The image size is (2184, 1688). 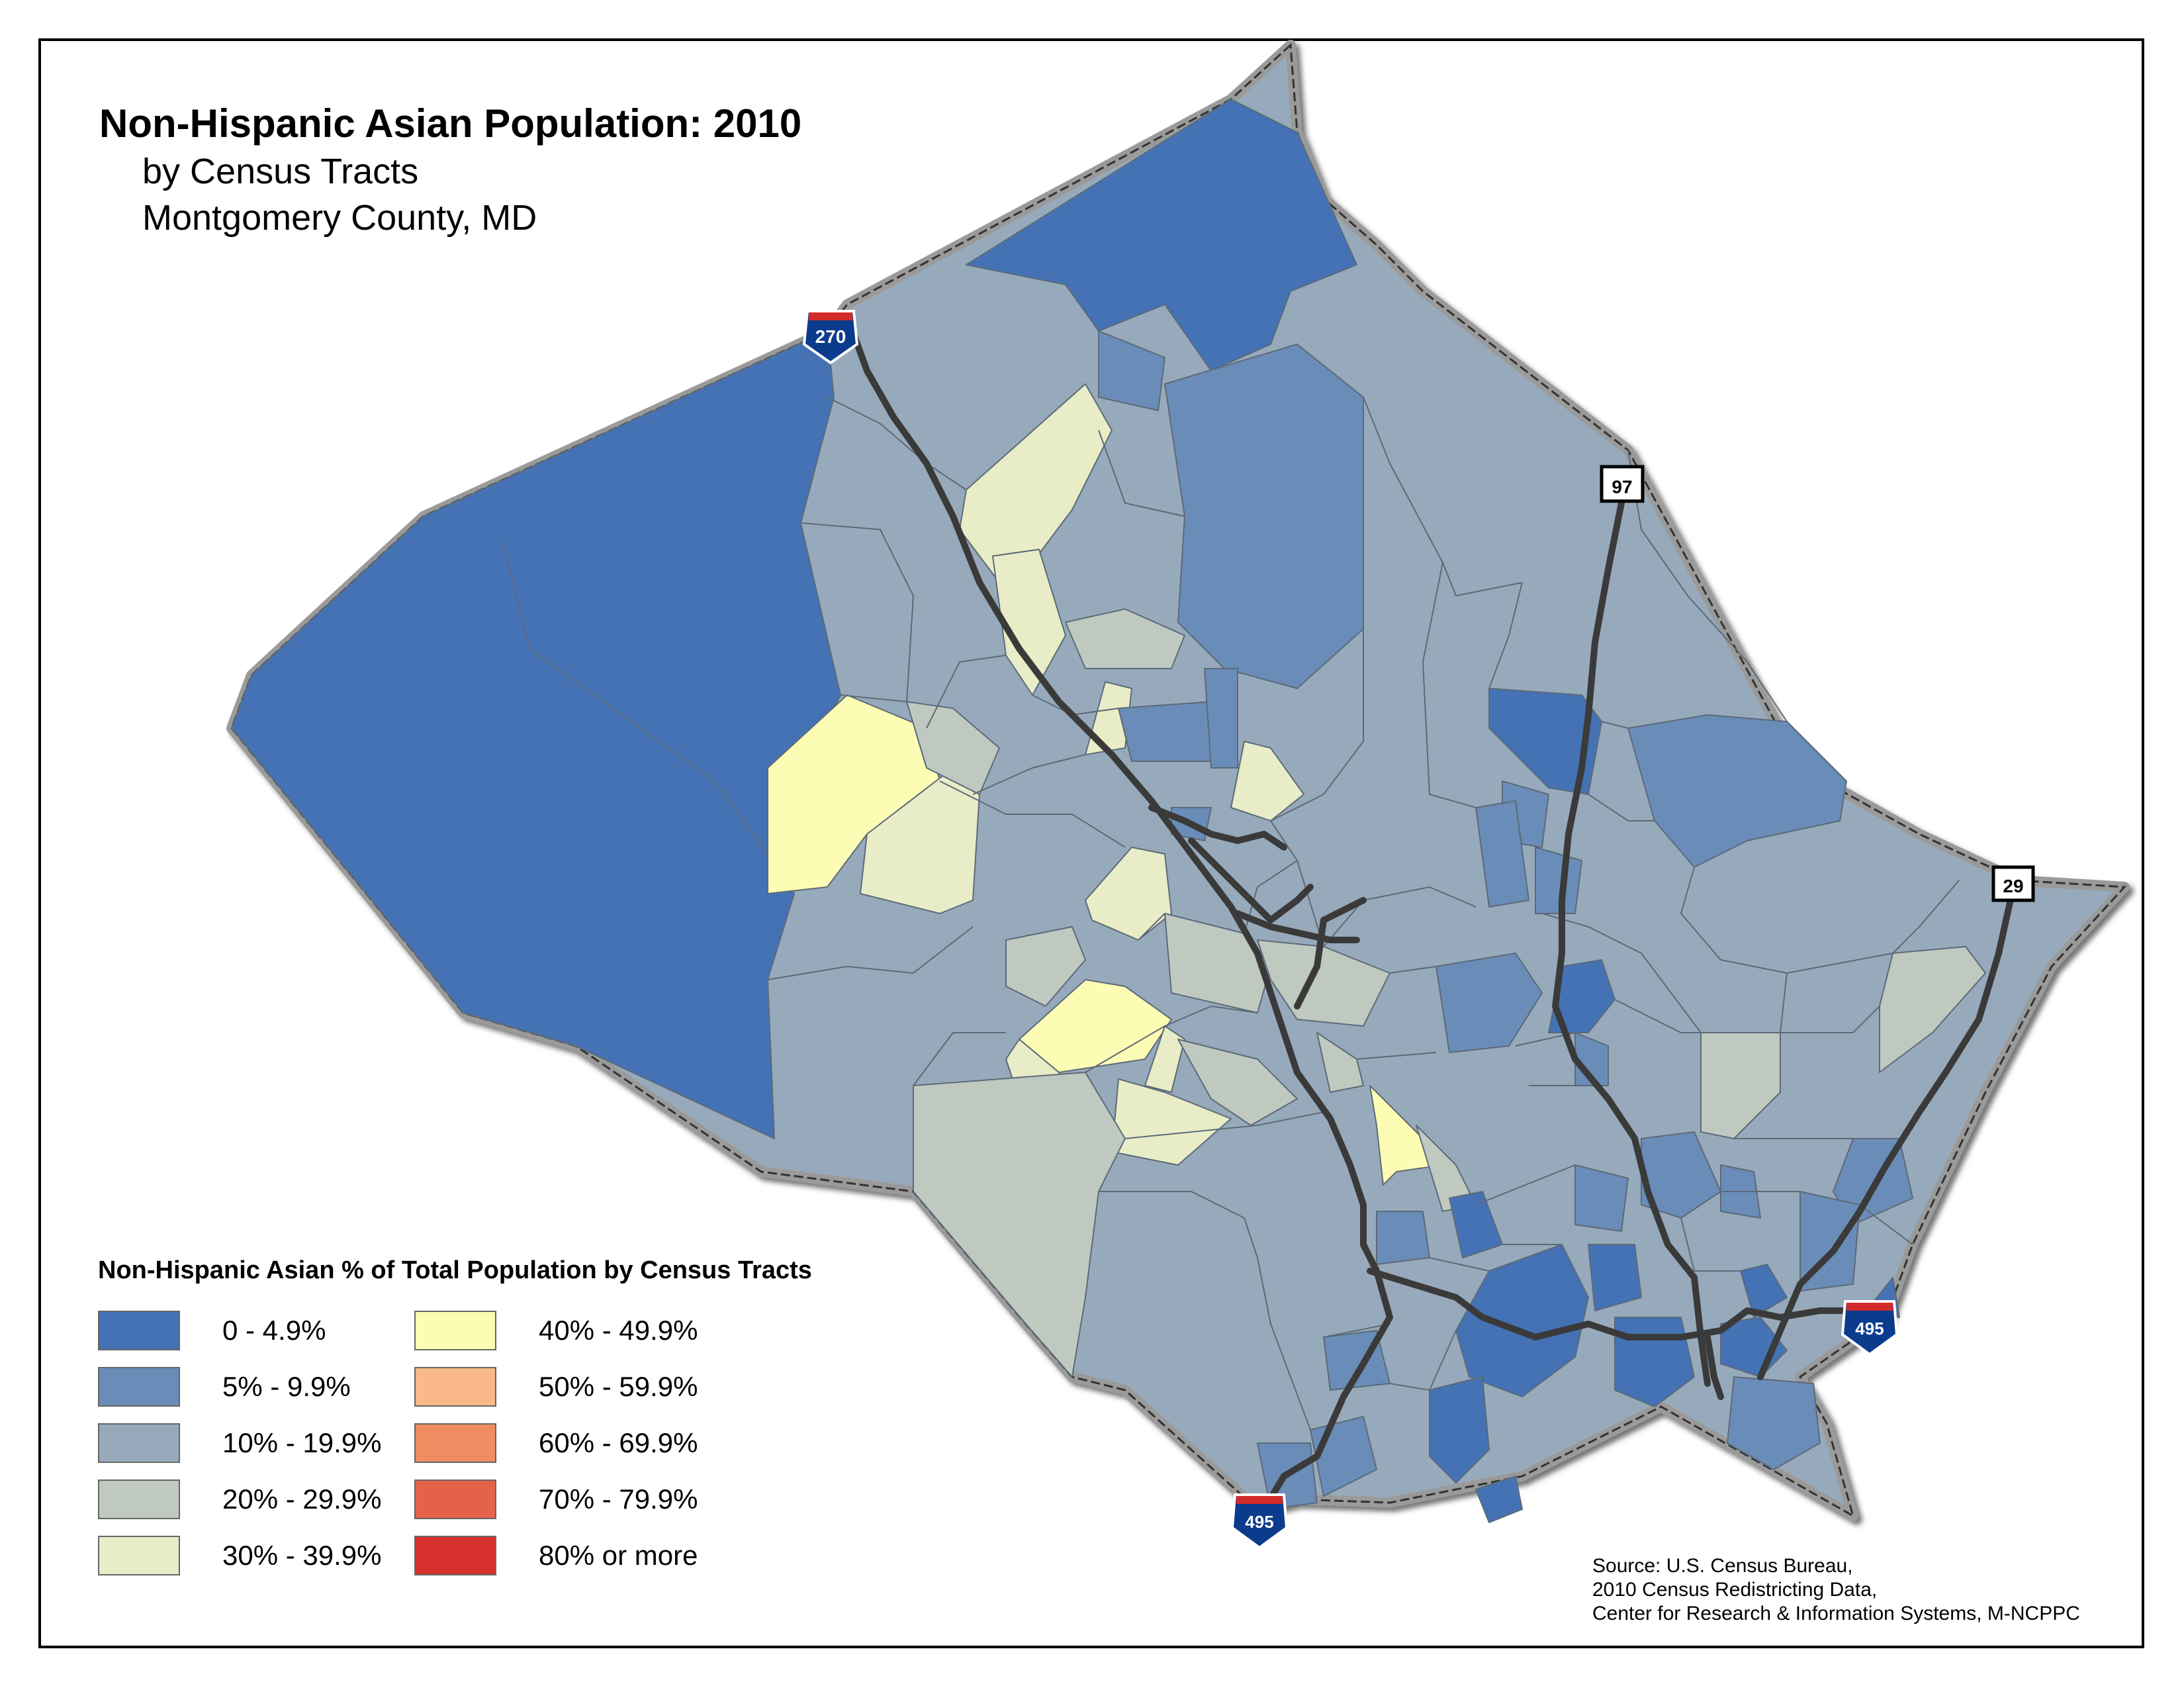 I want to click on legend-item: 60% - 69.9%, so click(x=556, y=1443).